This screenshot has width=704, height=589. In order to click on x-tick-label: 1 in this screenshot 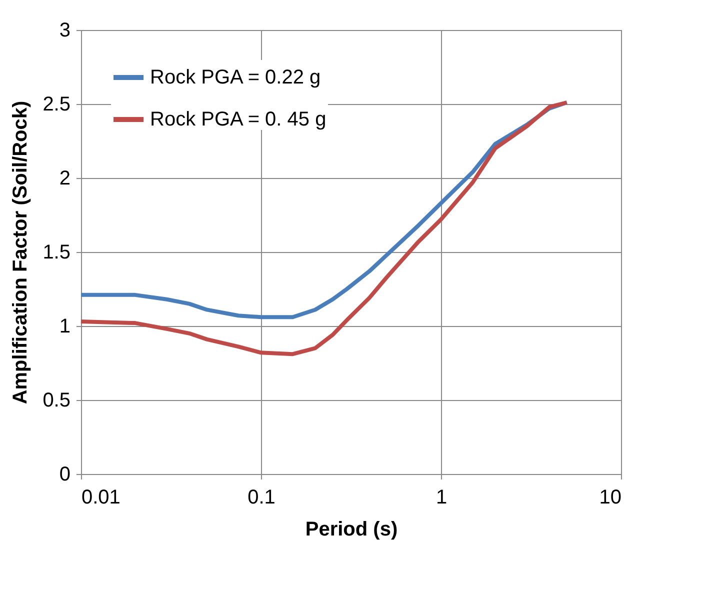, I will do `click(442, 497)`.